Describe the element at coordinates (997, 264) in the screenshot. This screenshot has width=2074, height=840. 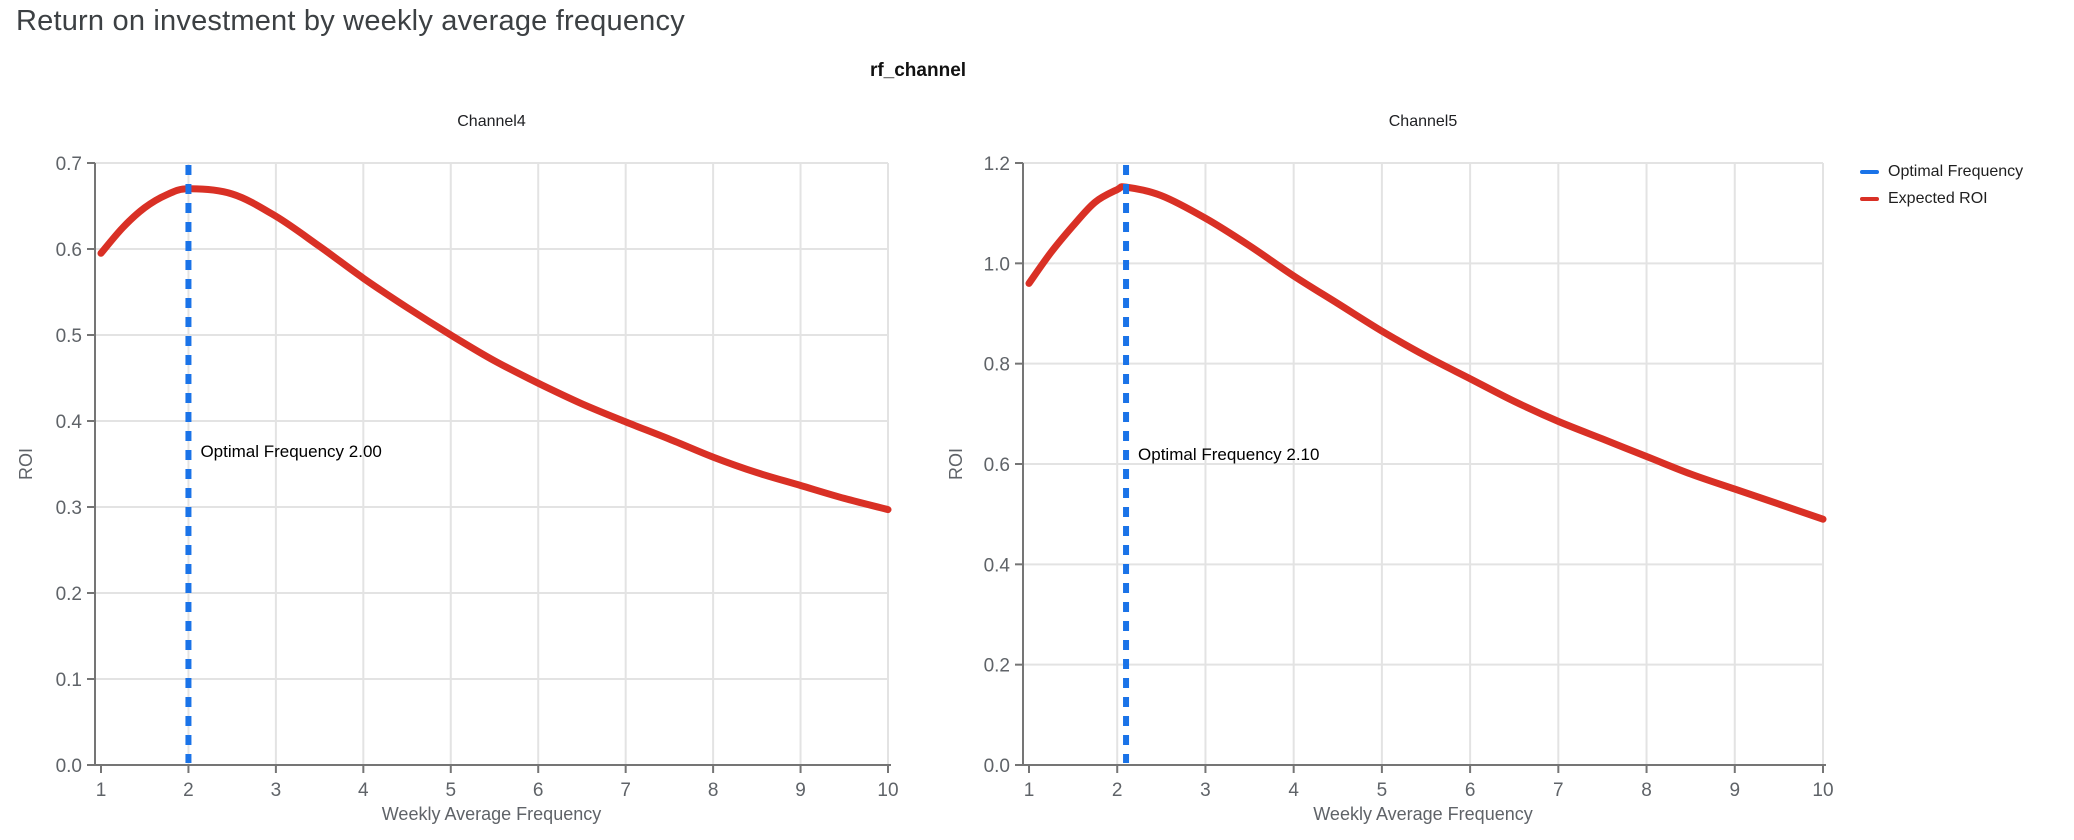
I see `channel5-y-tick-label: 1.0` at that location.